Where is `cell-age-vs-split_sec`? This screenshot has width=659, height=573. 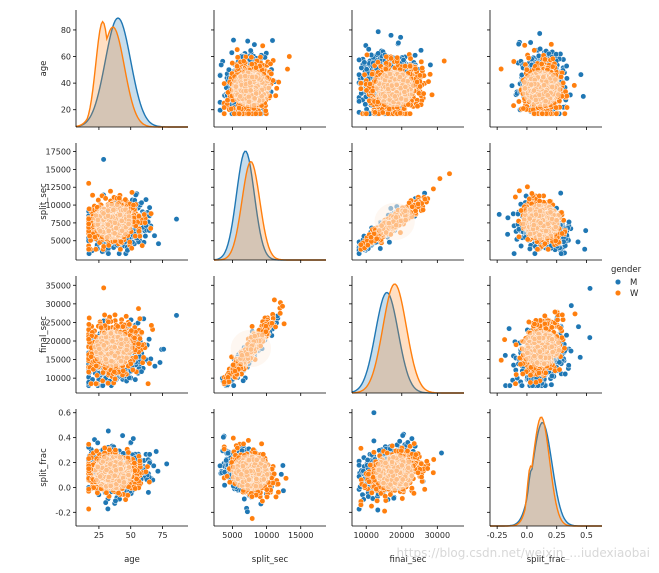
cell-age-vs-split_sec is located at coordinates (268, 70).